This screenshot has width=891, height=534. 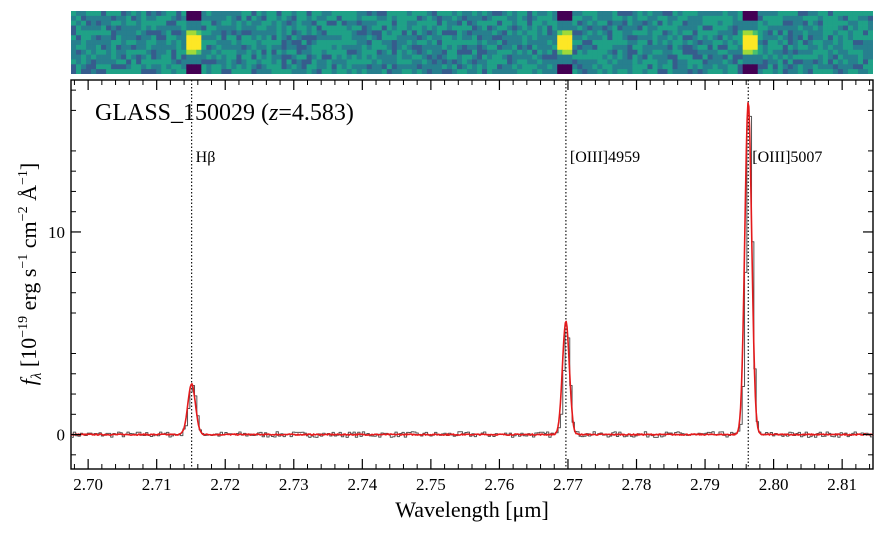 I want to click on x-tick-label: 2.81, so click(x=842, y=484).